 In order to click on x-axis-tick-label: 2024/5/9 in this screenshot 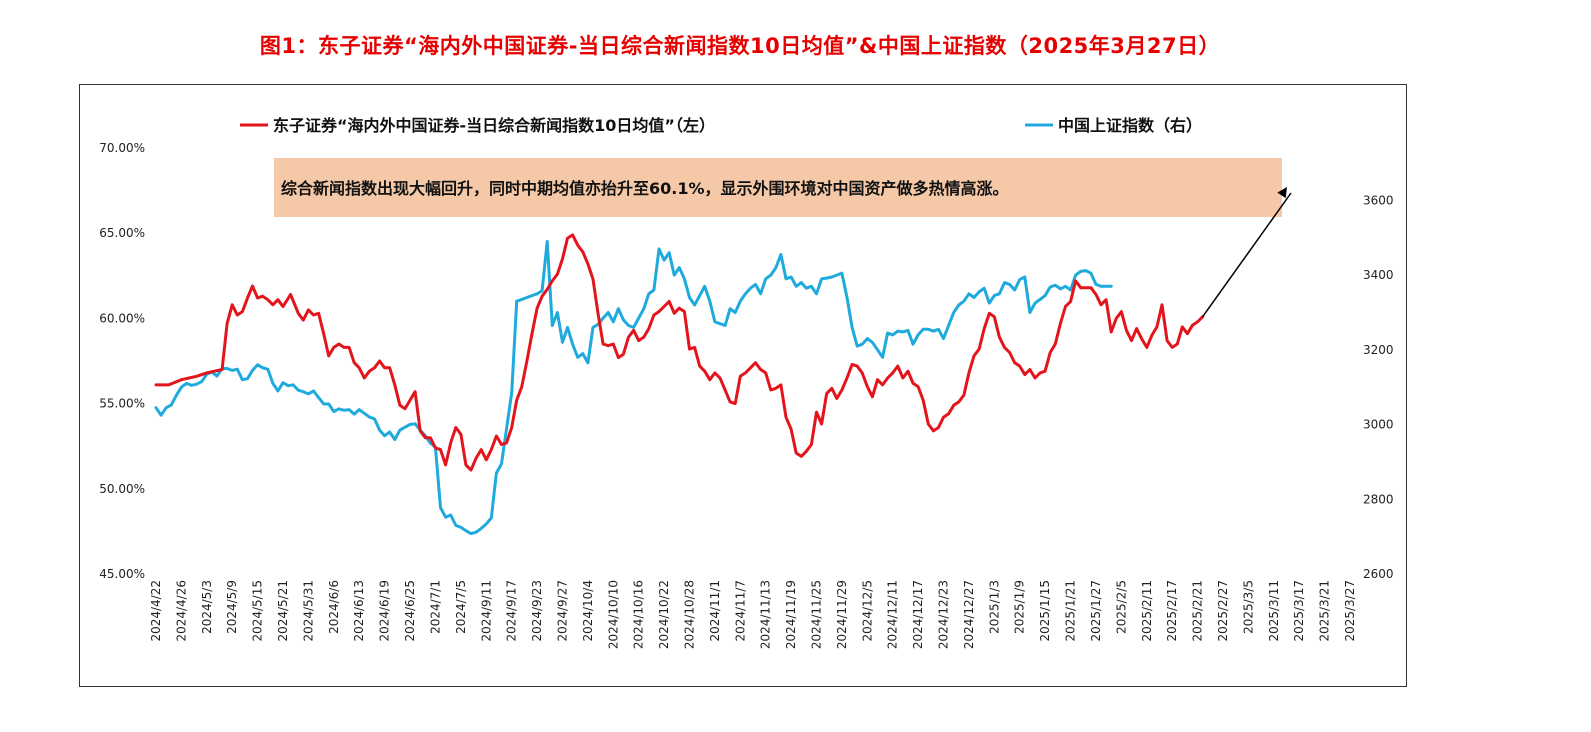, I will do `click(232, 607)`.